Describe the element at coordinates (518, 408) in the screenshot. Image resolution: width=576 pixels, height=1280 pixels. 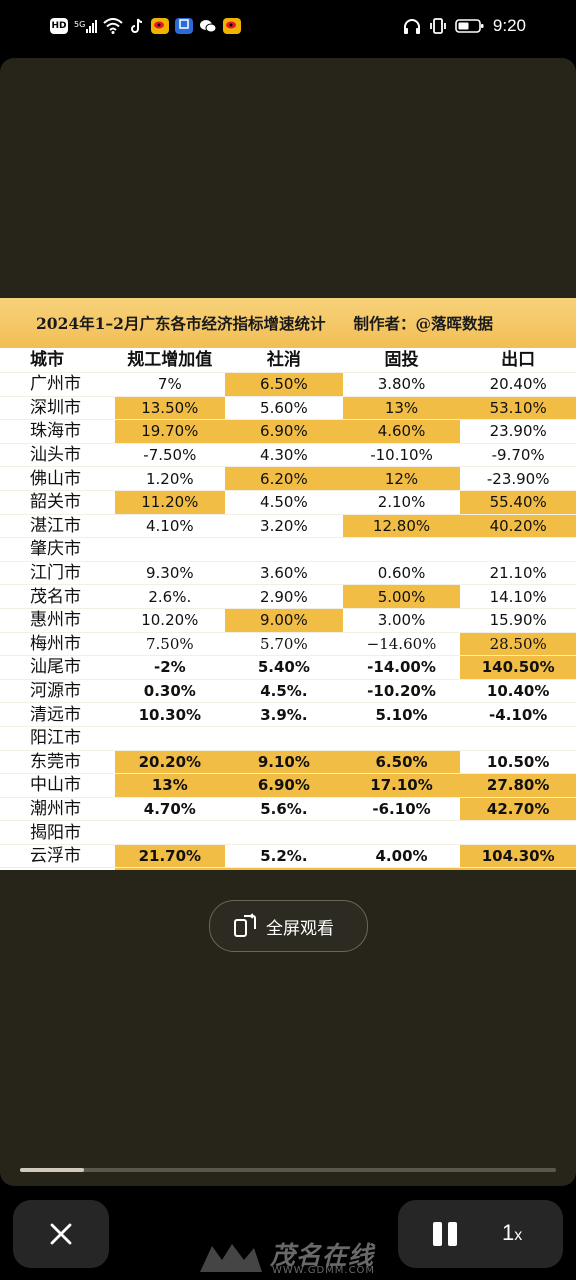
I see `value-cell: 53.10%` at that location.